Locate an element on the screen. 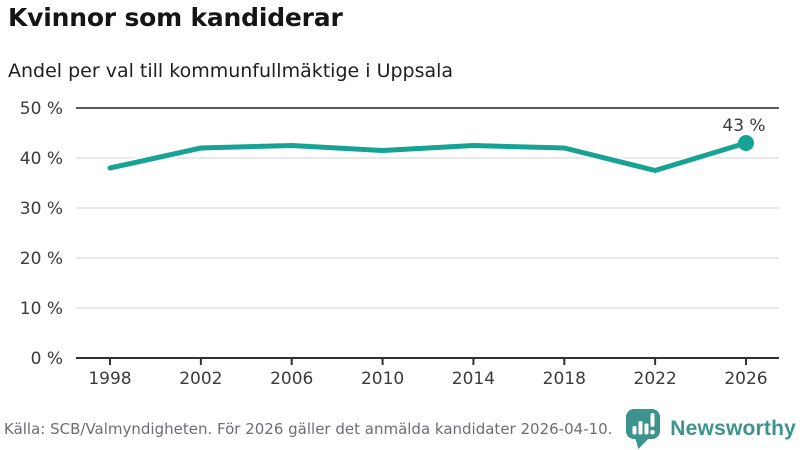 This screenshot has height=450, width=800. x-axis-tick-label: 2022 is located at coordinates (655, 379).